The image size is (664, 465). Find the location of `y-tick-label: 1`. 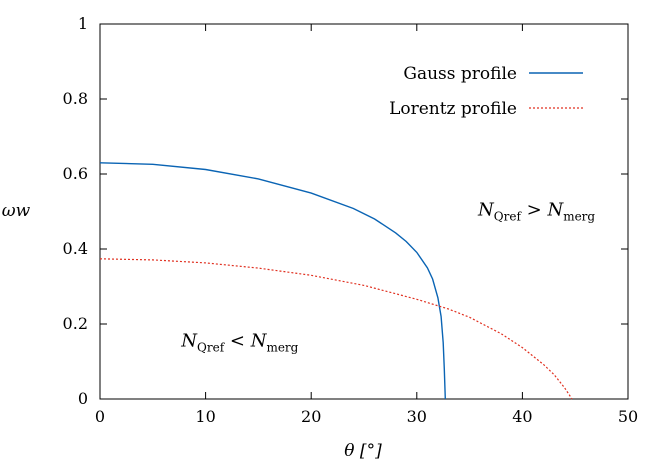

y-tick-label: 1 is located at coordinates (83, 23).